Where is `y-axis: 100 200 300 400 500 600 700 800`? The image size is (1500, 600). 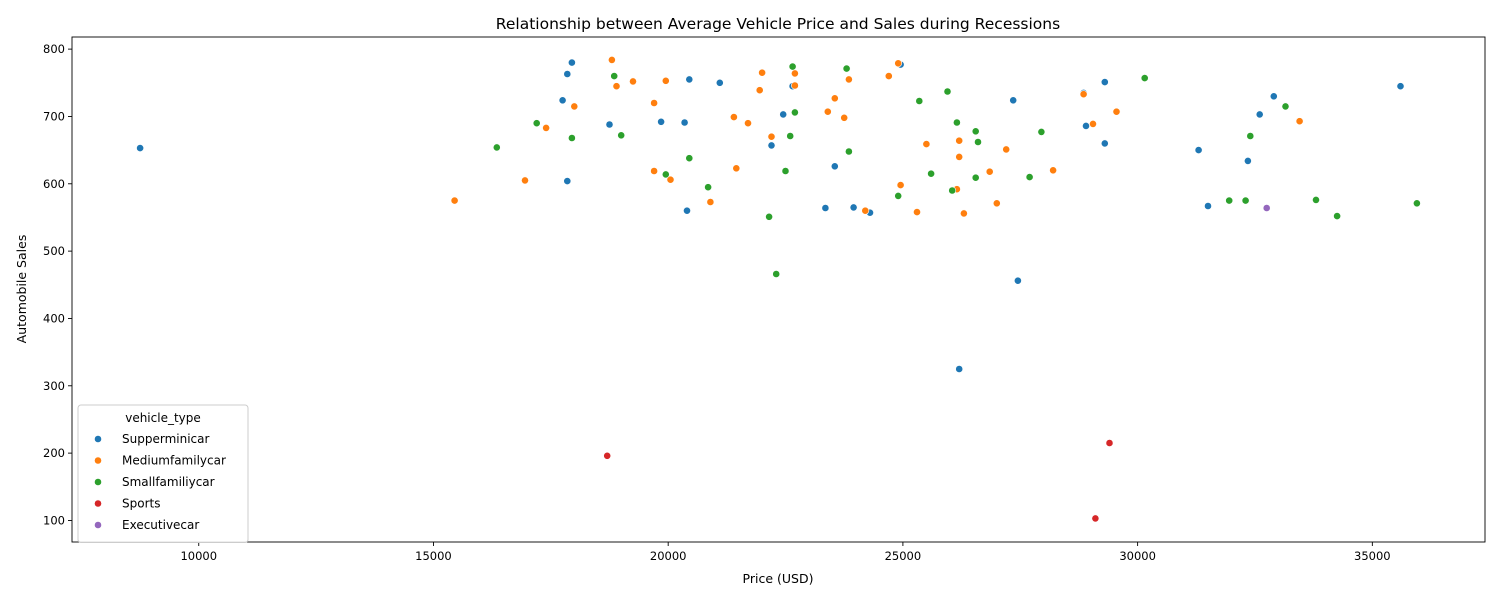
y-axis: 100 200 300 400 500 600 700 800 is located at coordinates (57, 284).